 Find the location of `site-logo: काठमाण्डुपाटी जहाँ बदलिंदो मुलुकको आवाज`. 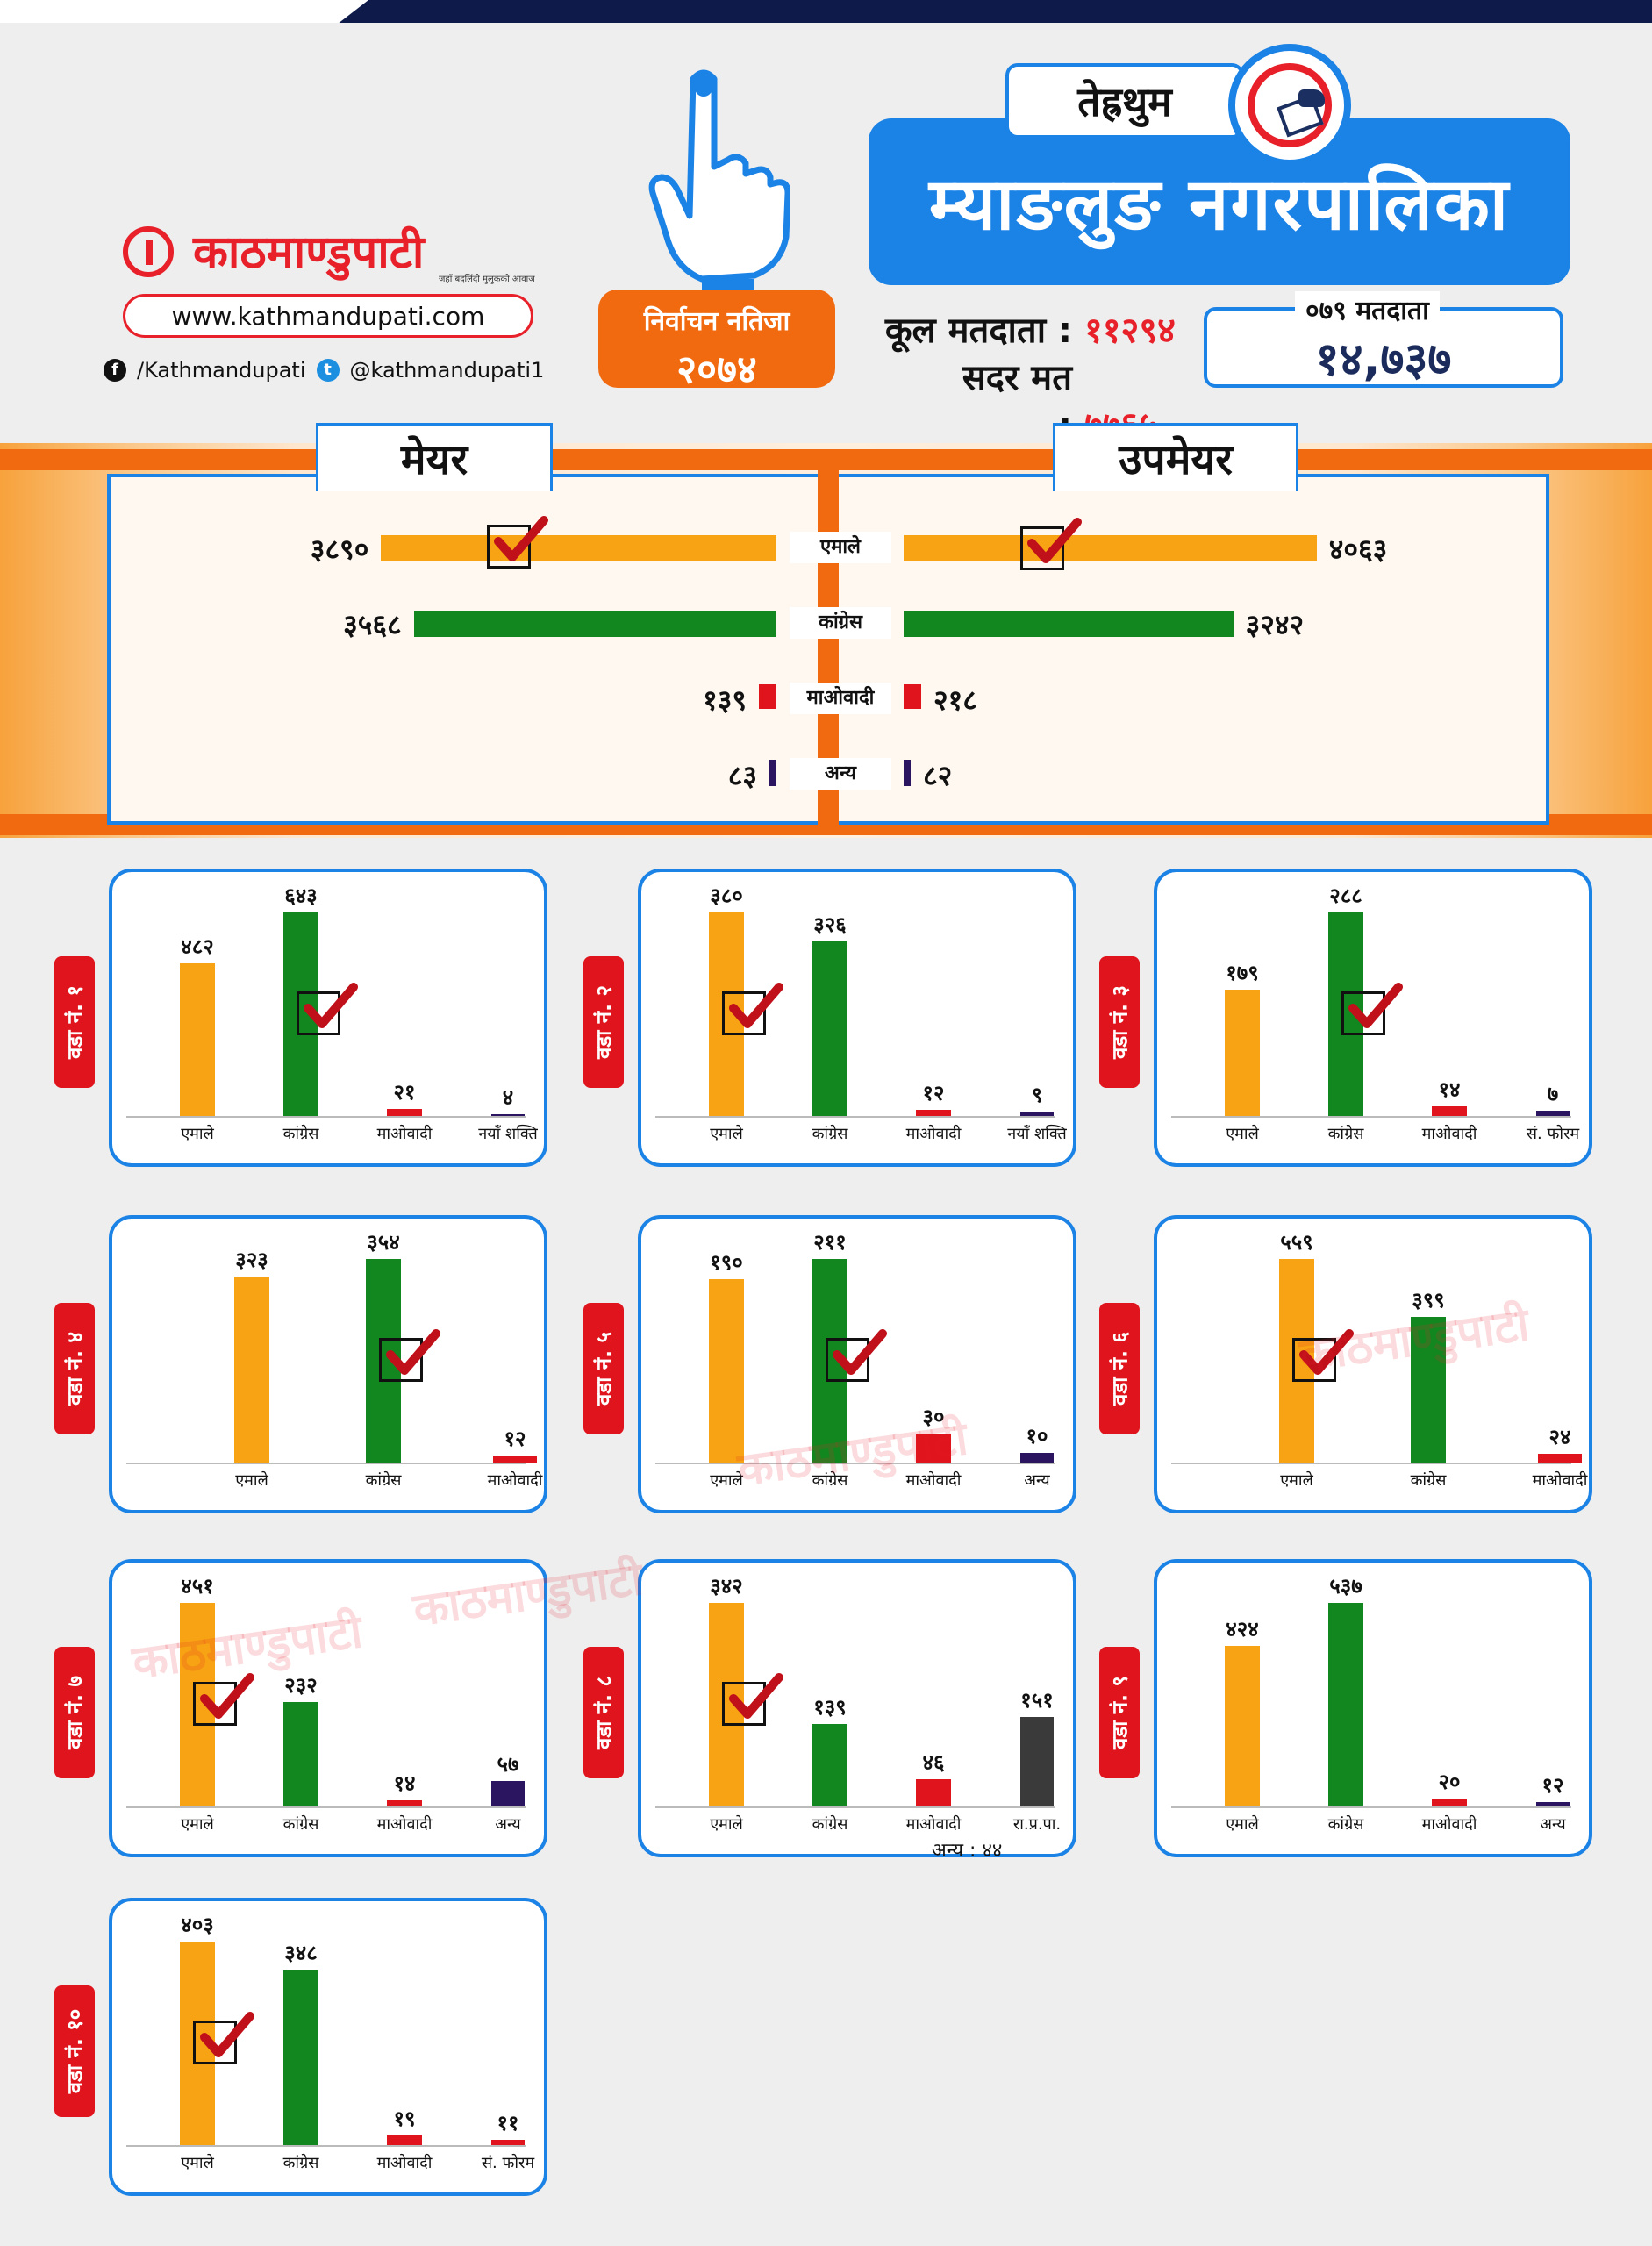

site-logo: काठमाण्डुपाटी जहाँ बदलिंदो मुलुकको आवाज is located at coordinates (334, 254).